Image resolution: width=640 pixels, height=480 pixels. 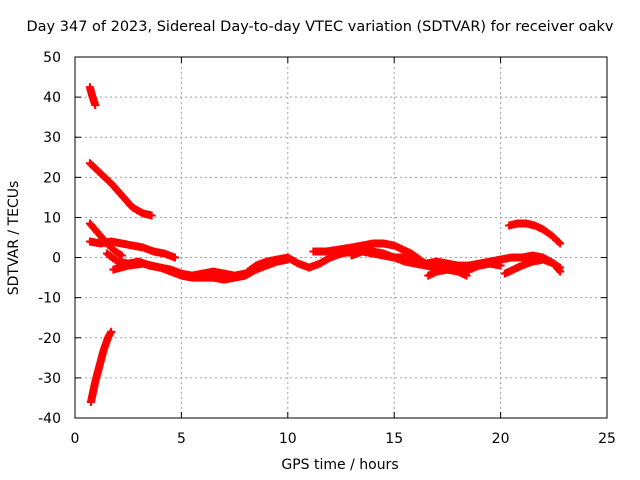 What do you see at coordinates (49, 379) in the screenshot?
I see `y-tick-label: -30` at bounding box center [49, 379].